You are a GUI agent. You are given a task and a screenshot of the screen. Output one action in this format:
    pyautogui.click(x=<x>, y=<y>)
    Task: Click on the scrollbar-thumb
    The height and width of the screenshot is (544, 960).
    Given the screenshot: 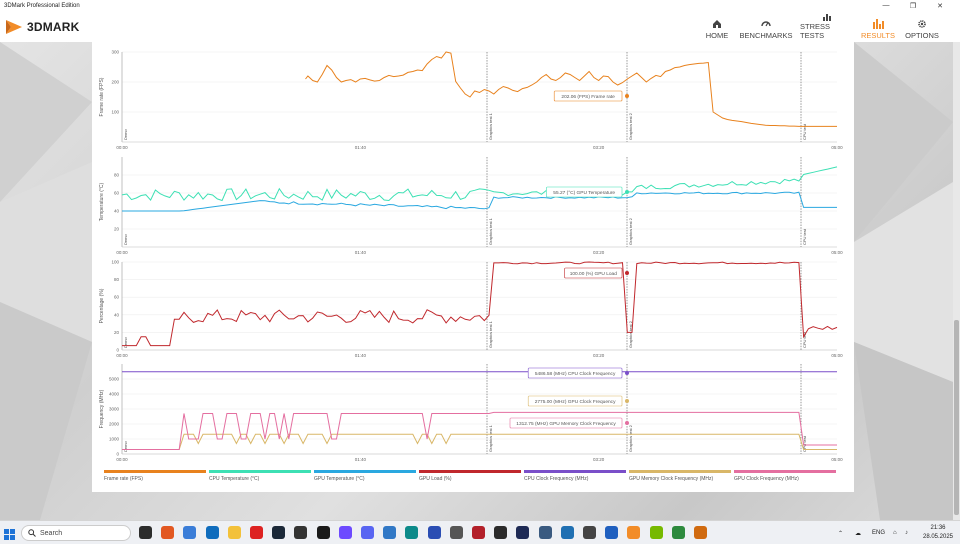 What is the action you would take?
    pyautogui.click(x=956, y=417)
    